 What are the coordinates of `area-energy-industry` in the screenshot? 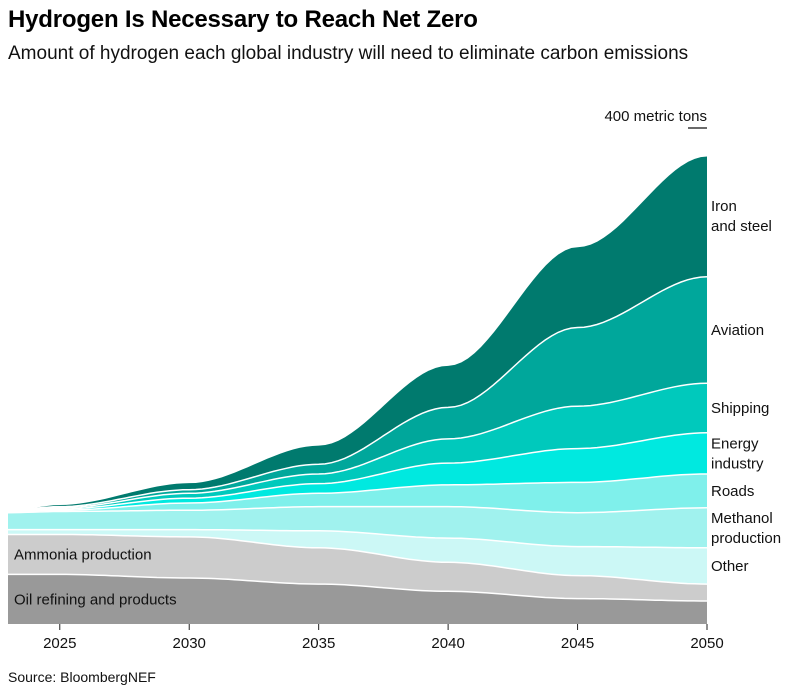 It's located at (357, 472).